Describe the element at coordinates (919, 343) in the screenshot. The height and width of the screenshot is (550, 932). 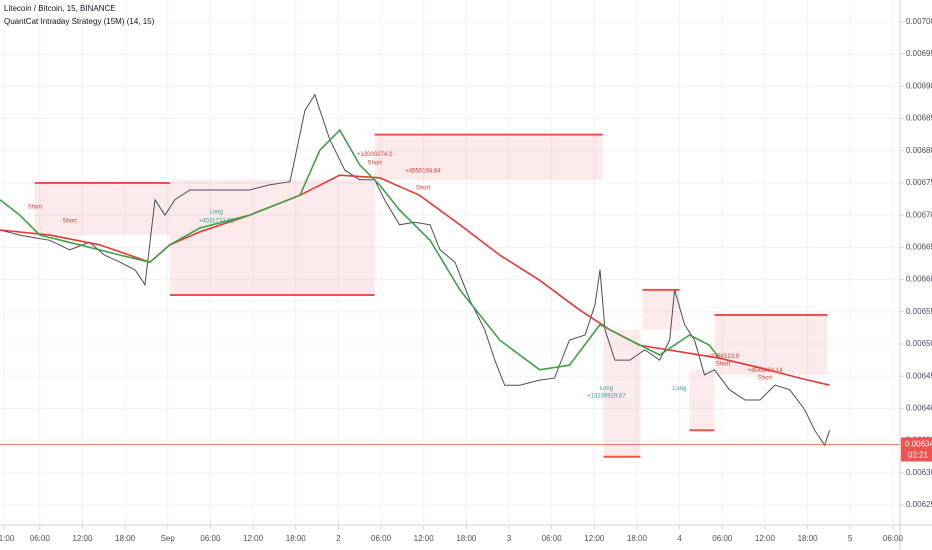
I see `y-tick-label: 0.006500` at that location.